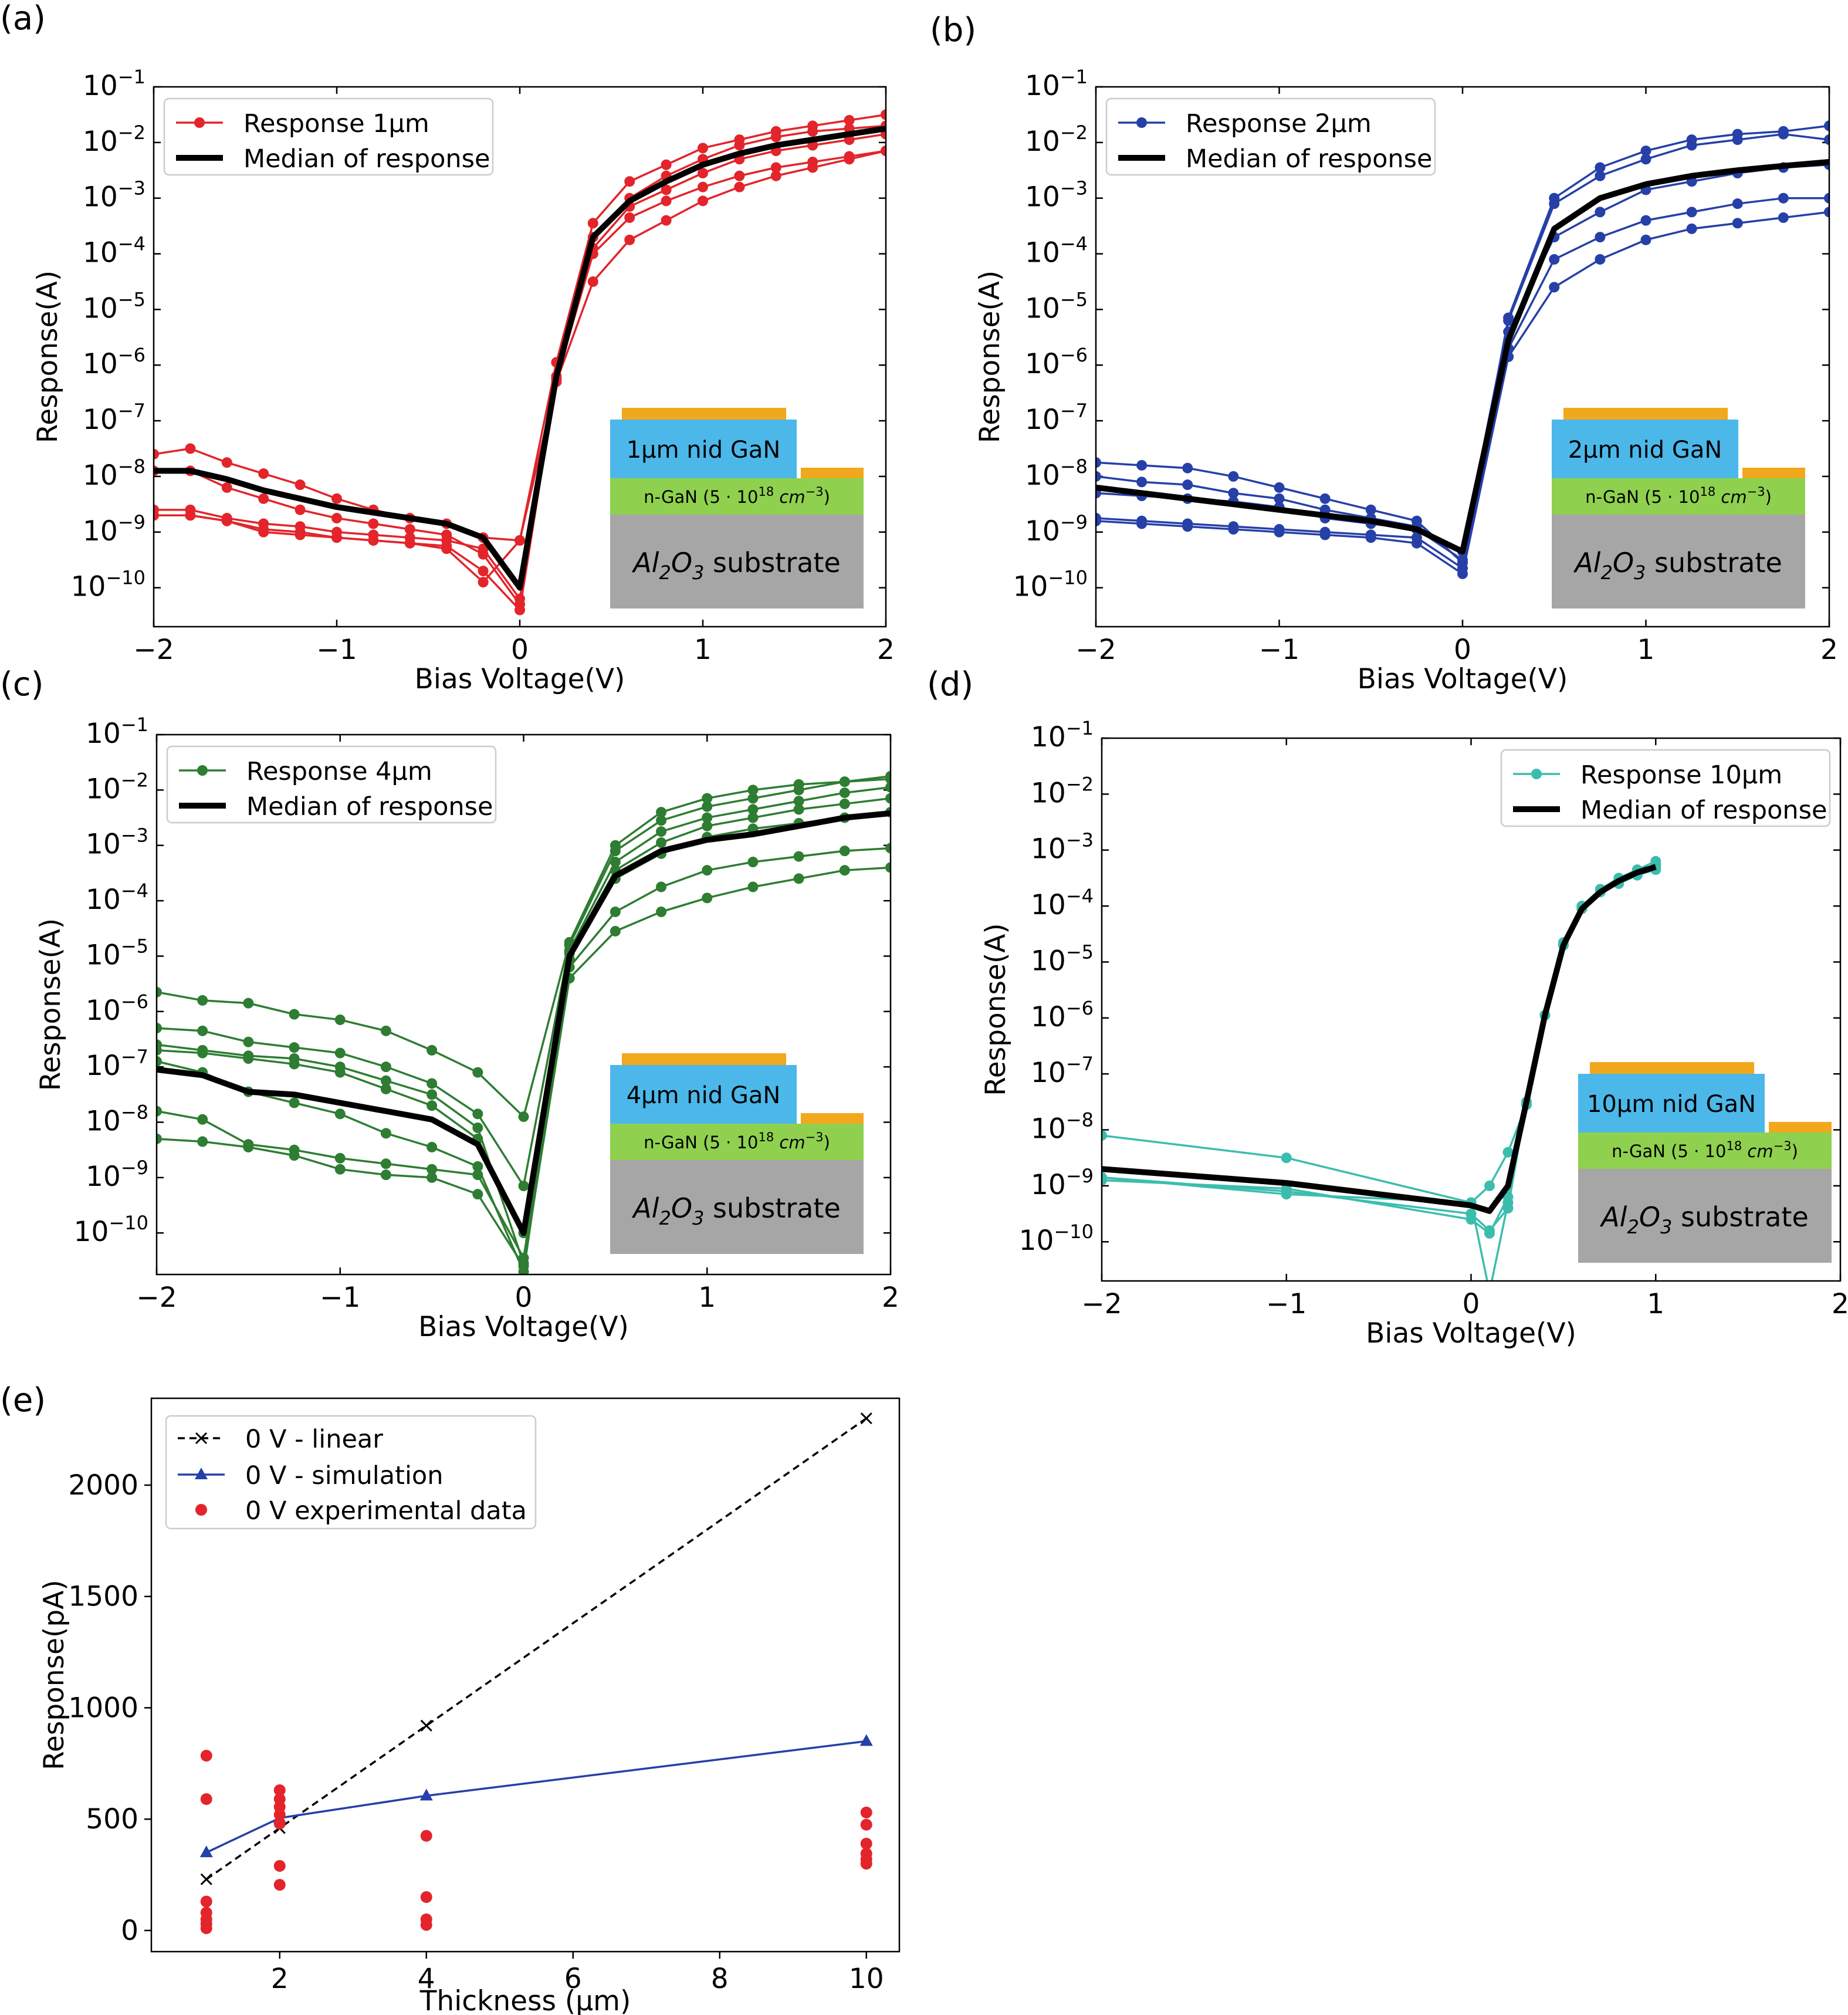  I want to click on plot-frame, so click(1471, 1009).